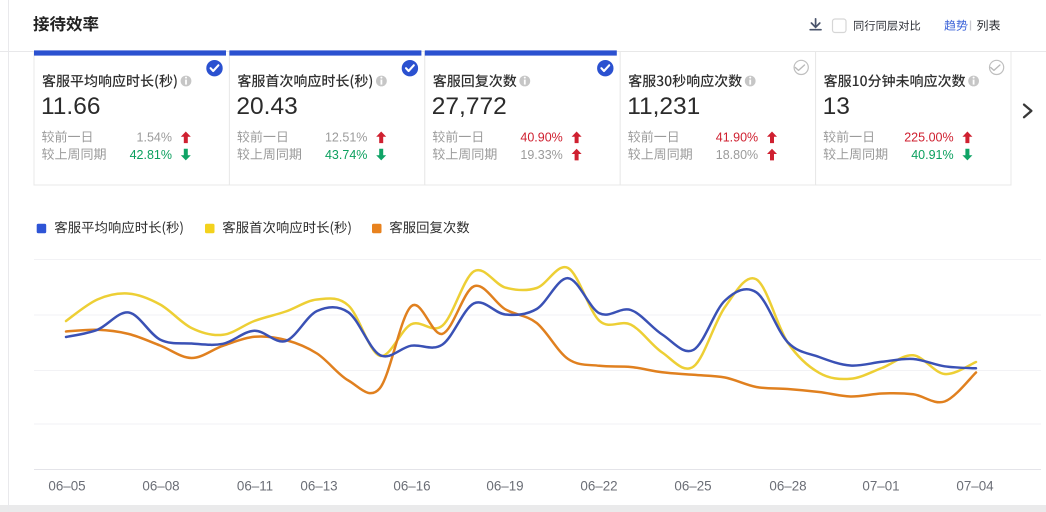  What do you see at coordinates (880, 486) in the screenshot?
I see `svg-text: 07–01` at bounding box center [880, 486].